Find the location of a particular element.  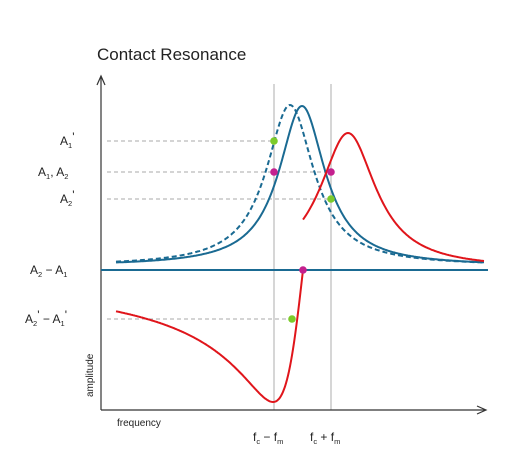

marker-diff-prime is located at coordinates (292, 319).